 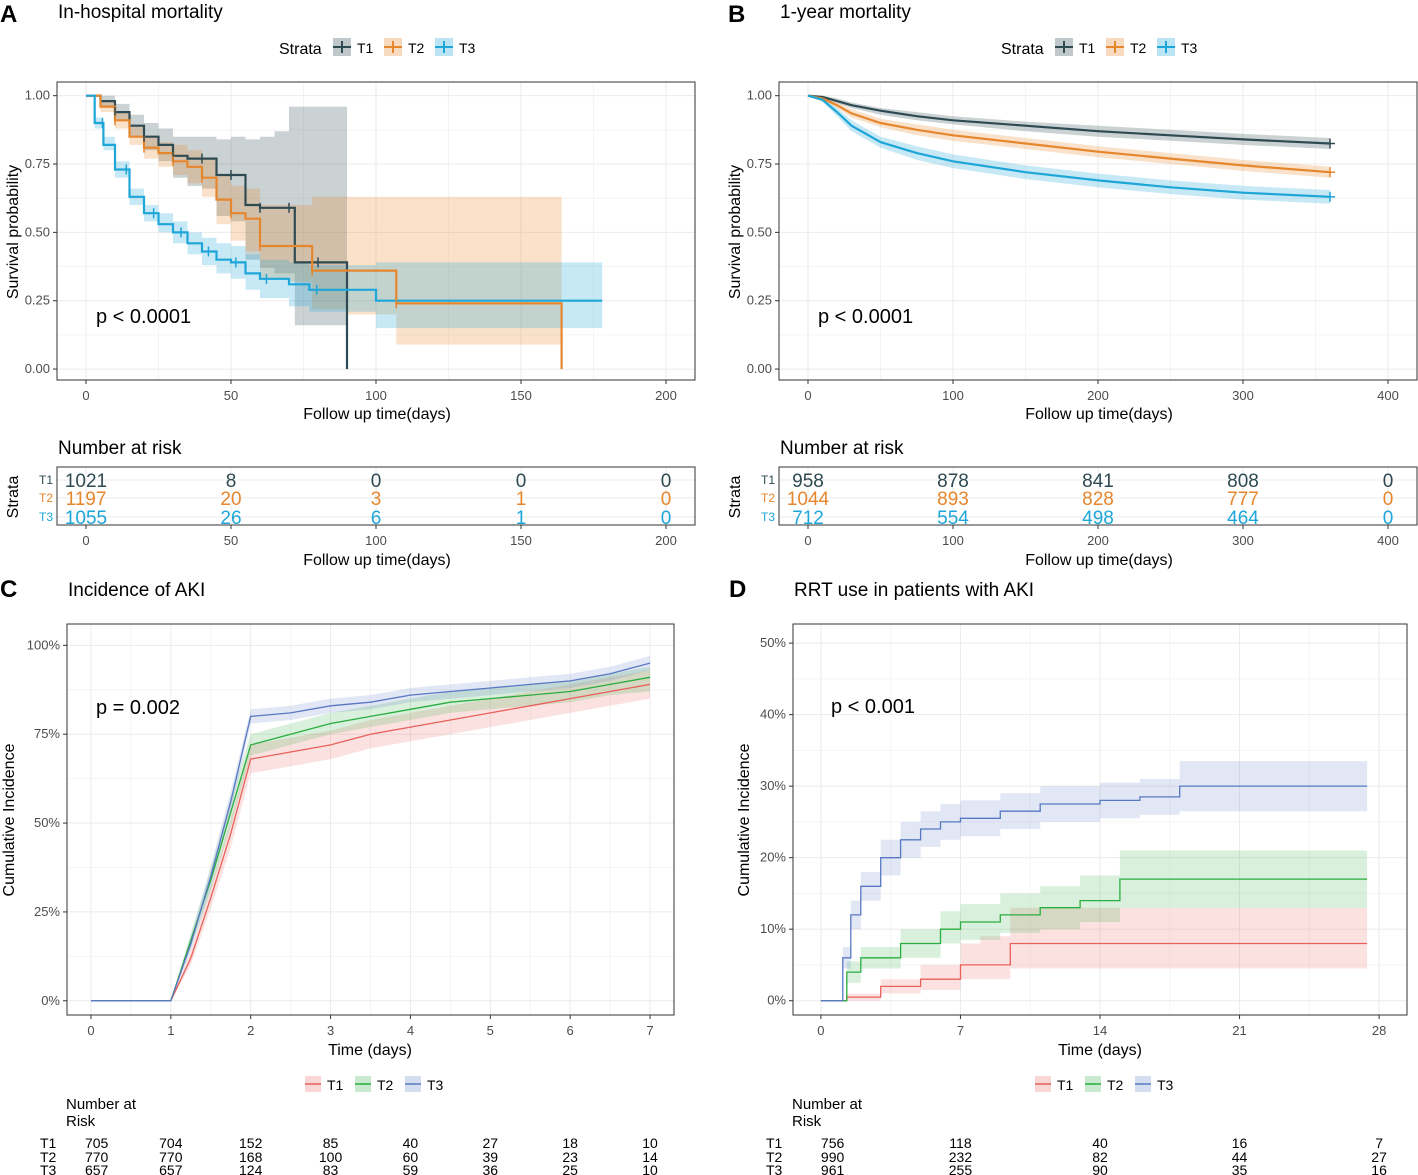 I want to click on risk-value: 961, so click(x=833, y=1168).